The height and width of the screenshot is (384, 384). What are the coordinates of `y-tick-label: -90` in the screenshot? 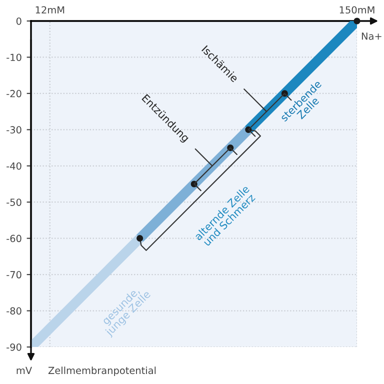 It's located at (14, 347).